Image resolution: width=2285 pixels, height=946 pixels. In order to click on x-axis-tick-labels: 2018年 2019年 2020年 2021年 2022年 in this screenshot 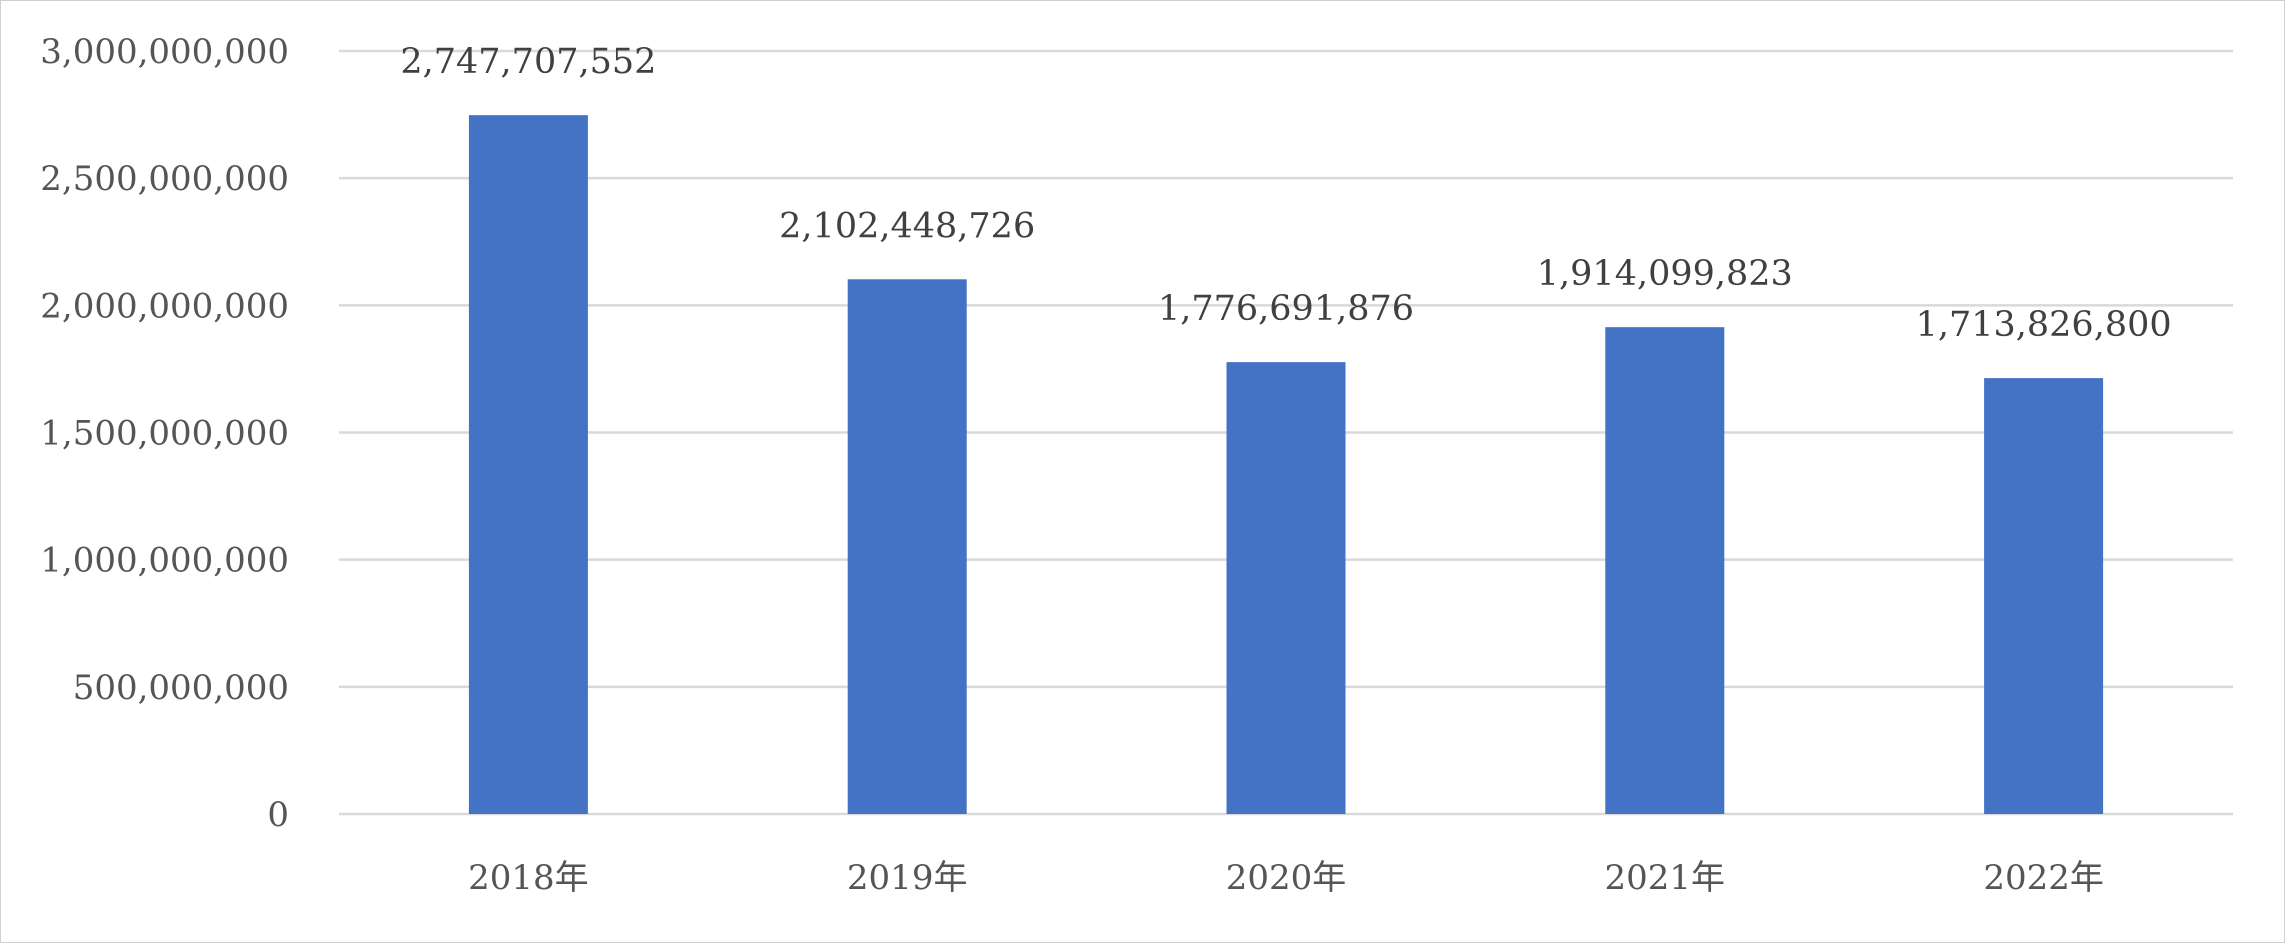, I will do `click(1286, 878)`.